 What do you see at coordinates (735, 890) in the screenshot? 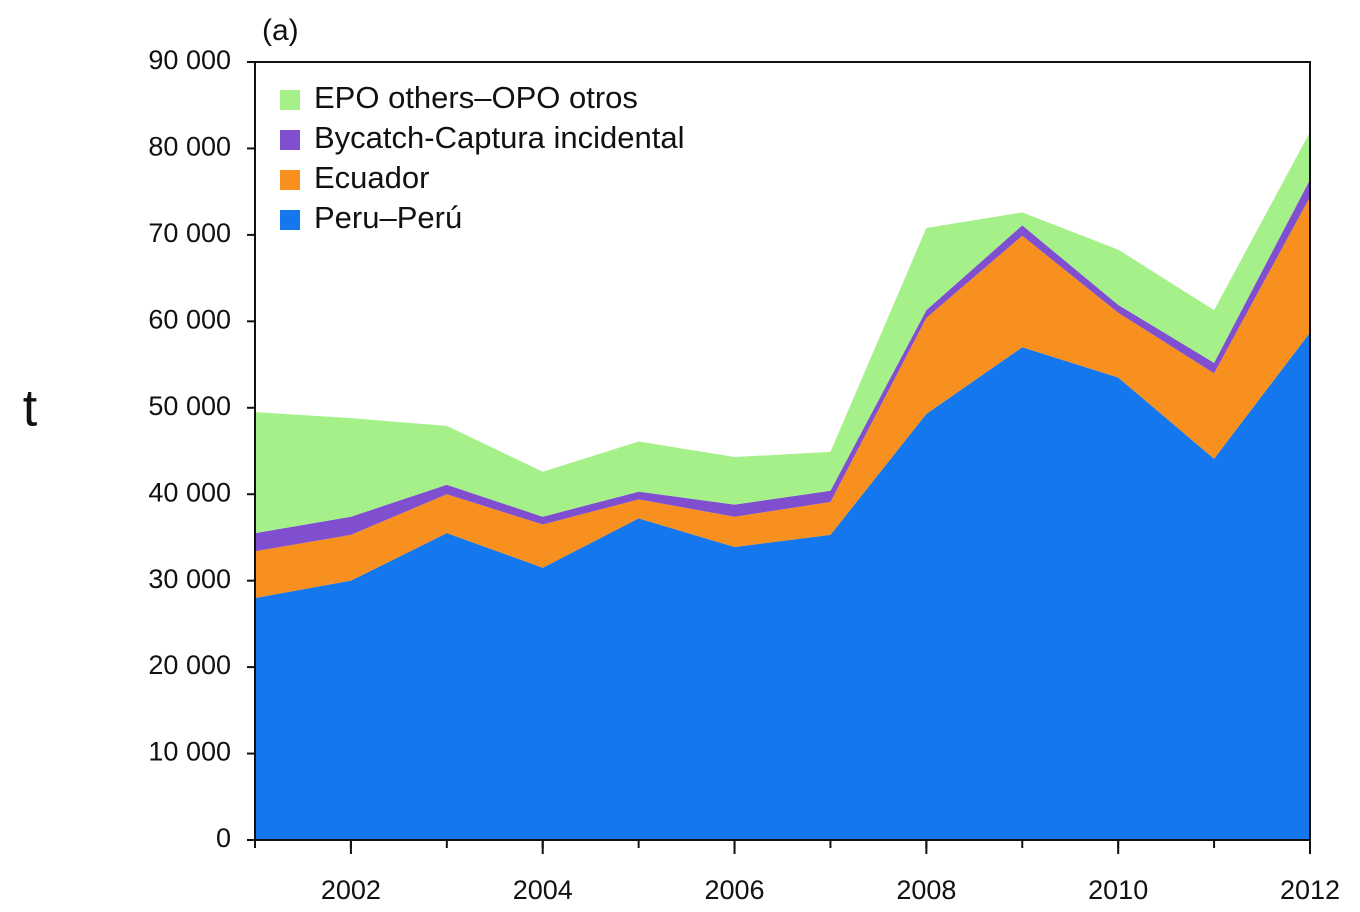
I see `x-tick-label: 2006` at bounding box center [735, 890].